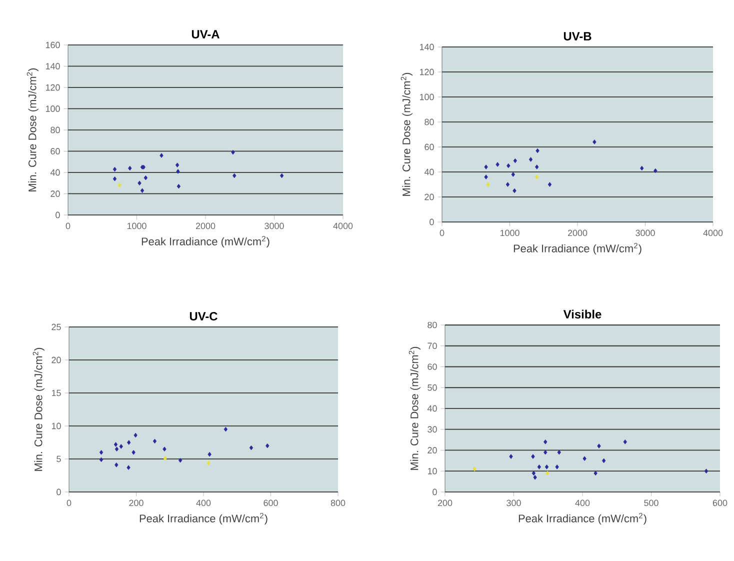 The image size is (734, 561). I want to click on x-tick-label: 400, so click(203, 503).